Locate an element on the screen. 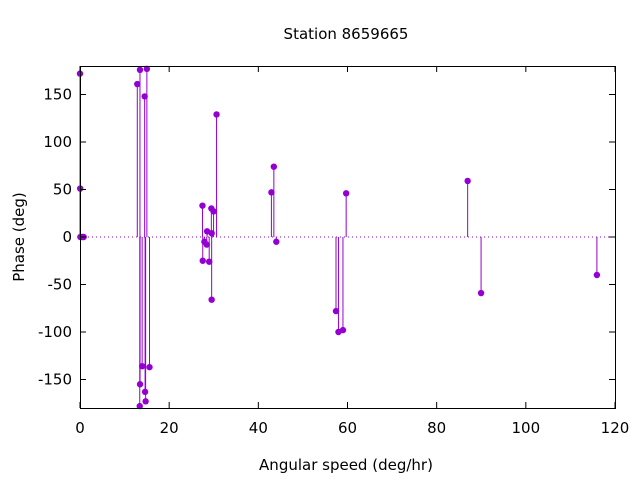 The width and height of the screenshot is (640, 480). y-tick-label: -150 is located at coordinates (55, 380).